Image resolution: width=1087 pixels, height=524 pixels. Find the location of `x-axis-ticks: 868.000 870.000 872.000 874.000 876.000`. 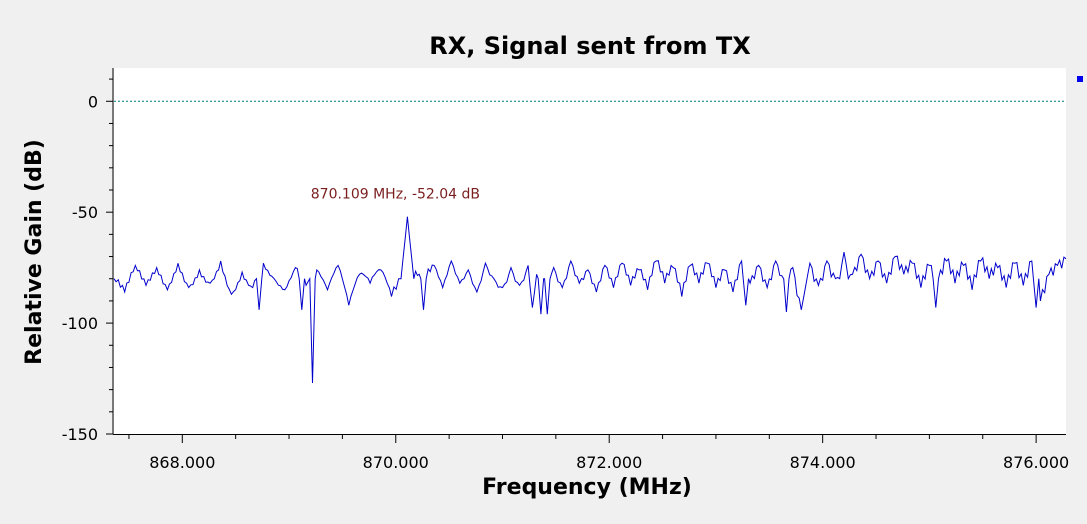

x-axis-ticks: 868.000 870.000 872.000 874.000 876.000 is located at coordinates (598, 453).